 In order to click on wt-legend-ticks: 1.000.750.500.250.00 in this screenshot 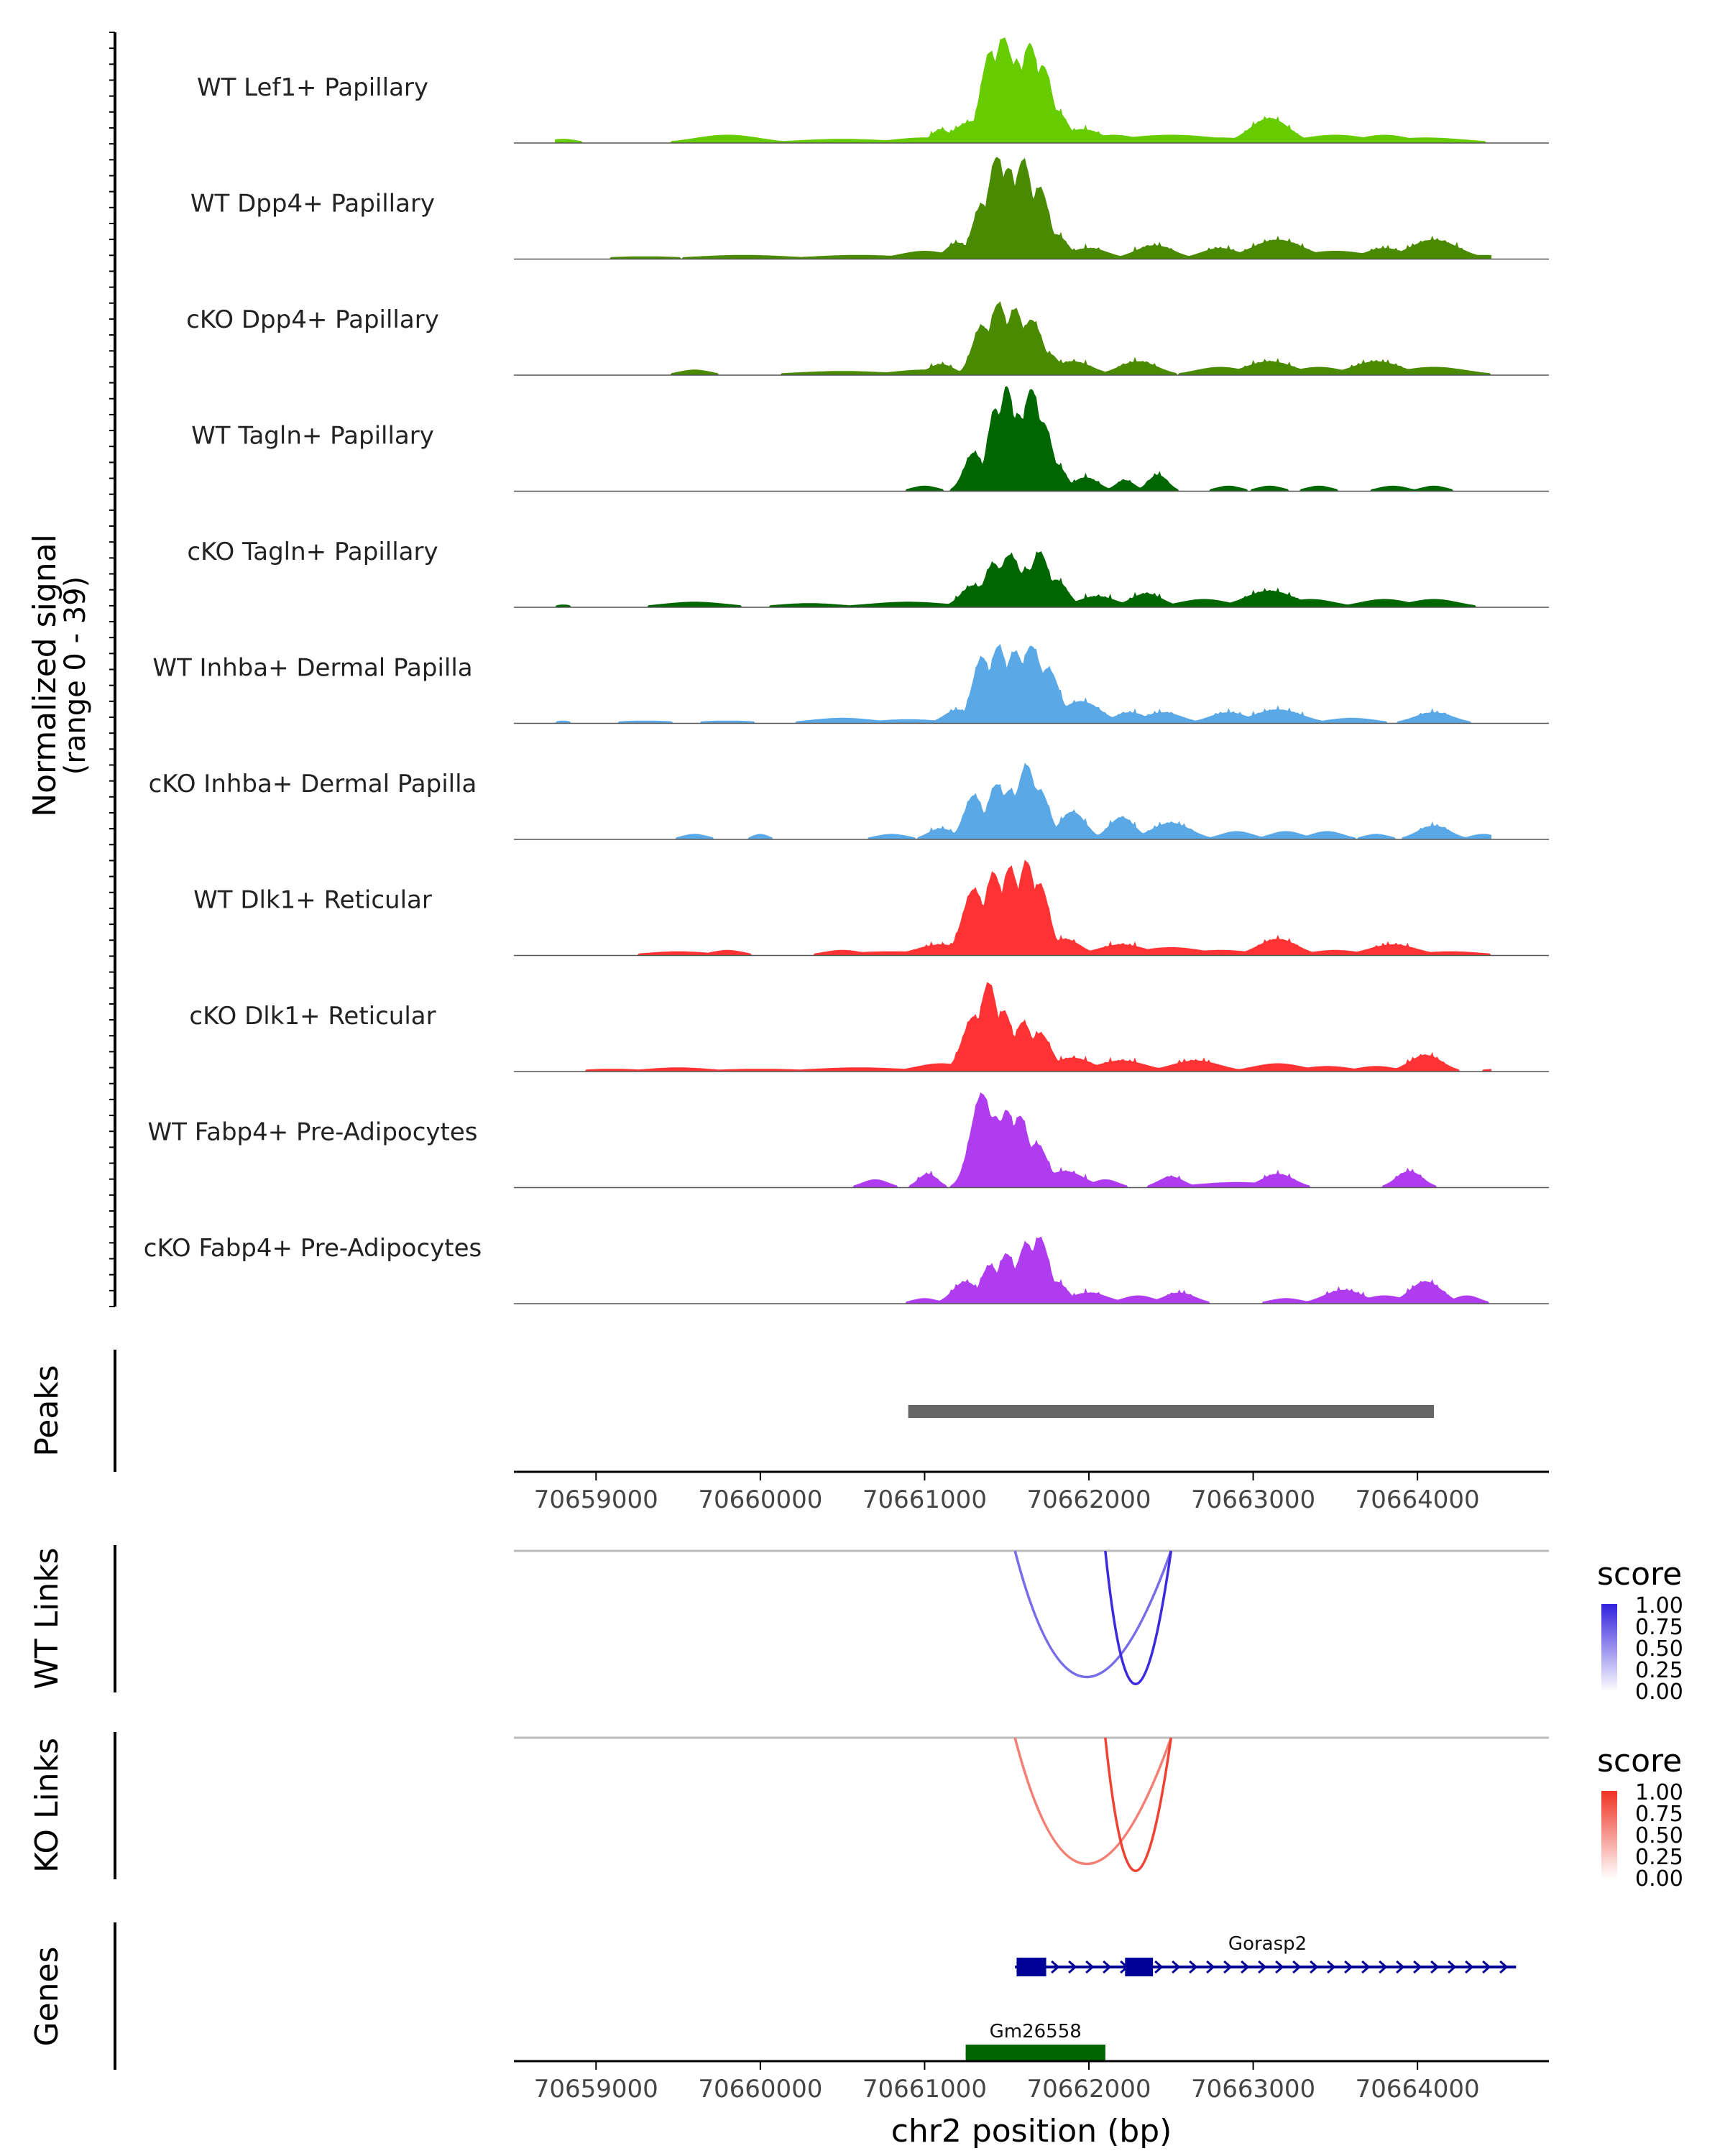, I will do `click(1659, 1649)`.